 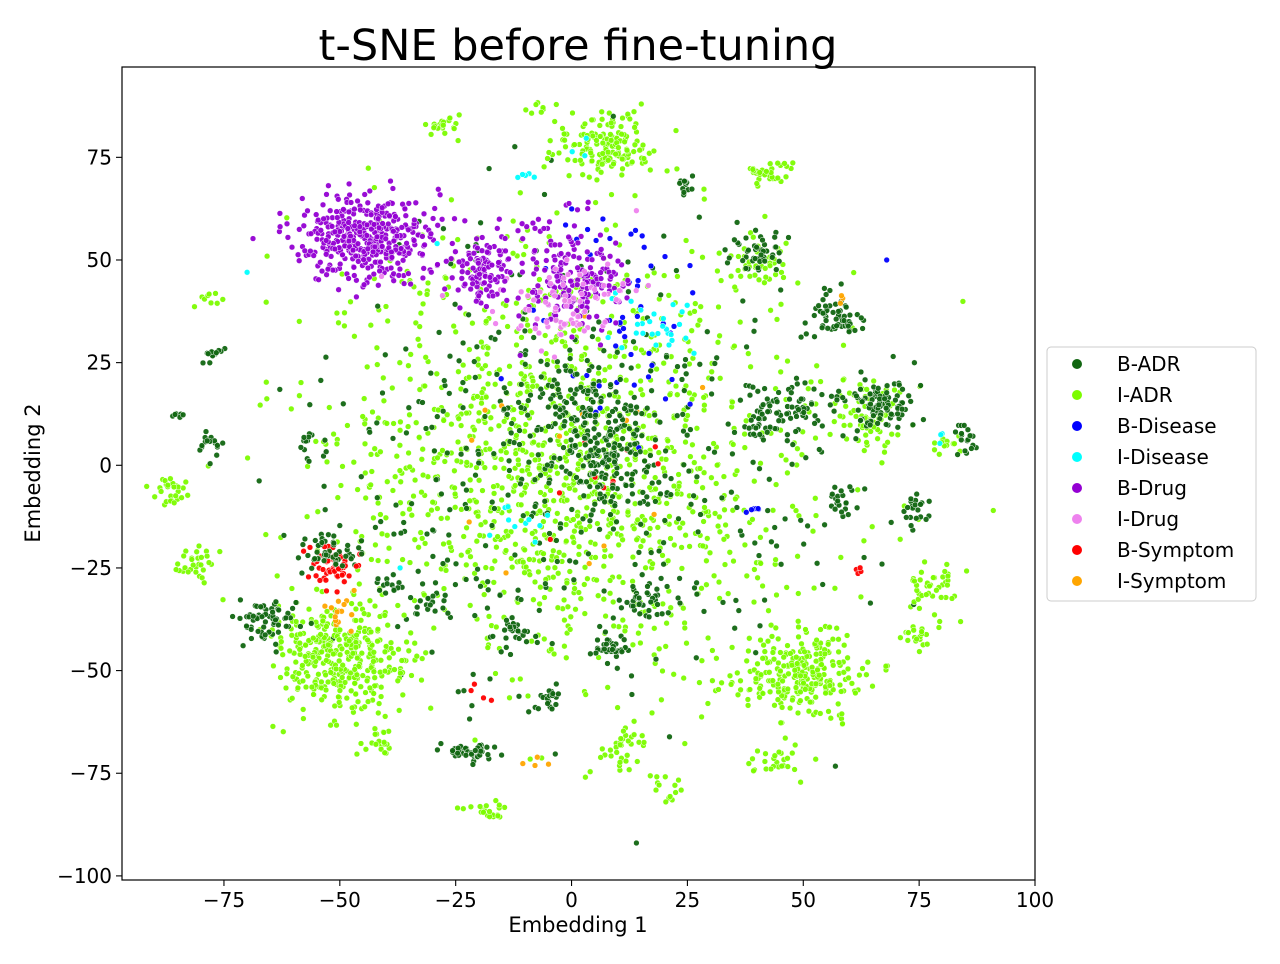 I want to click on point-b-disease, so click(x=596, y=241).